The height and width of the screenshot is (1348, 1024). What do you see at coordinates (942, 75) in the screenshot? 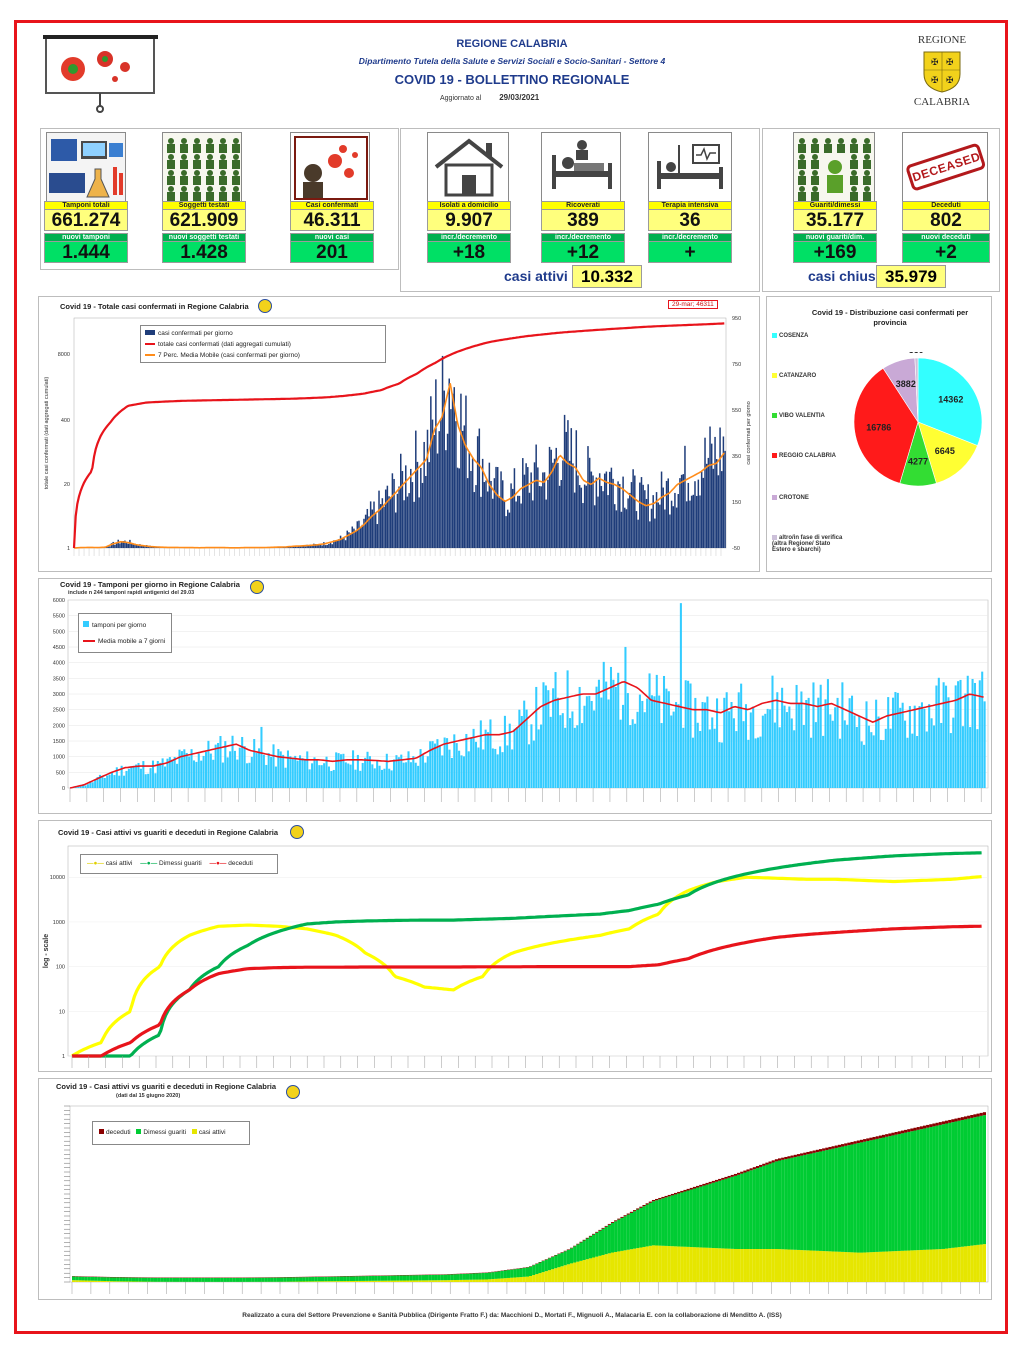
I see `region-logo: REGIONE ✠ ✠ ✠ ✠ CALABRIA` at bounding box center [942, 75].